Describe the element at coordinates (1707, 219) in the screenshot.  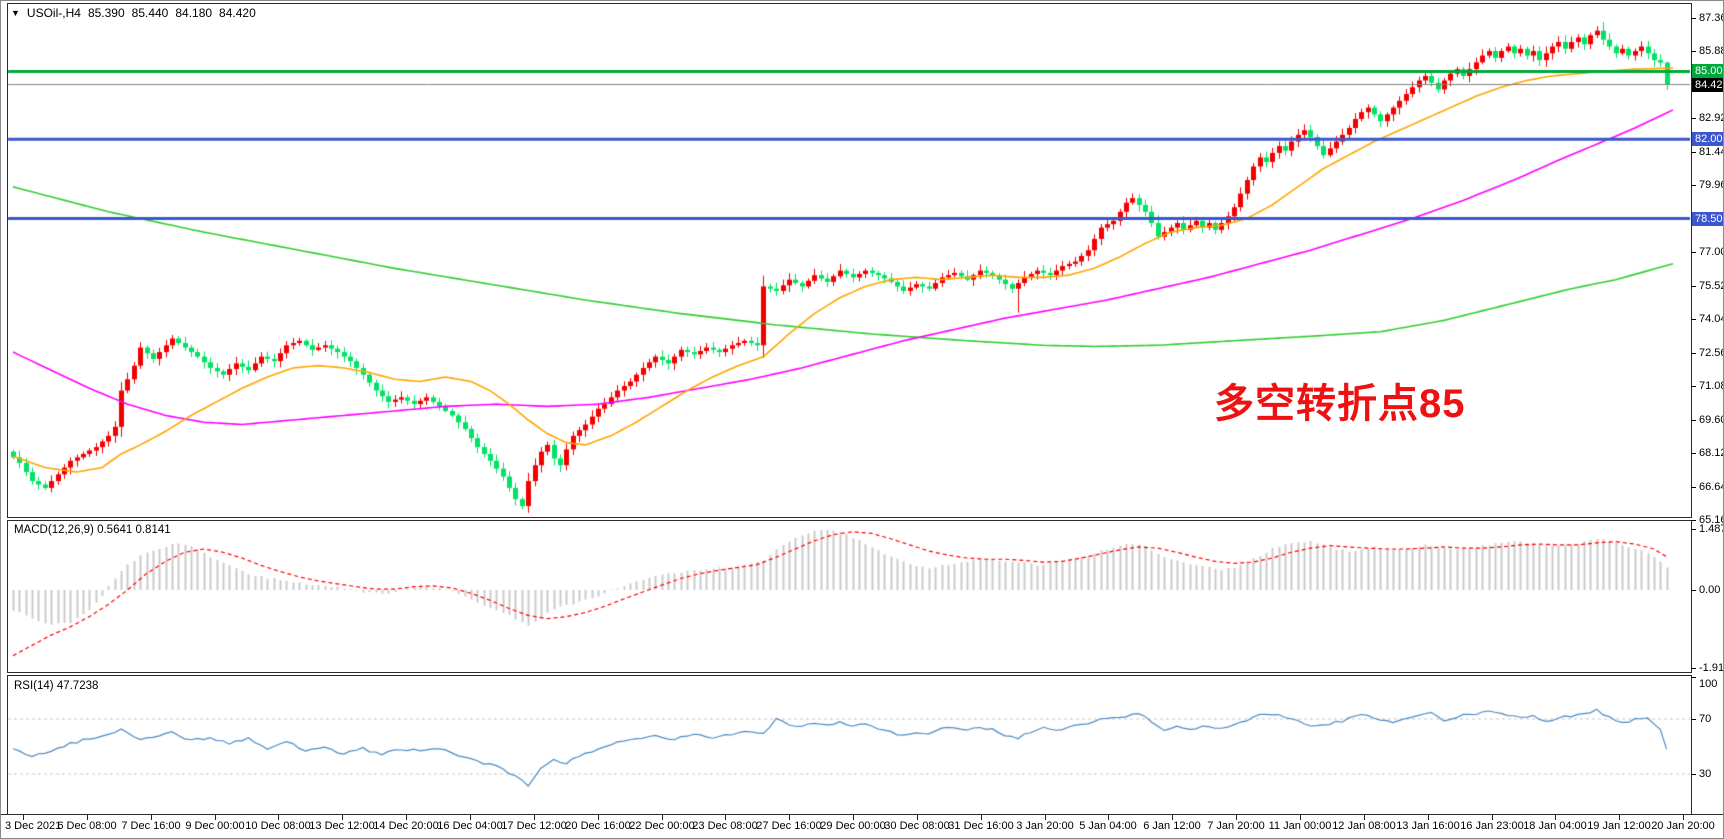
I see `price-badge: 78.500` at that location.